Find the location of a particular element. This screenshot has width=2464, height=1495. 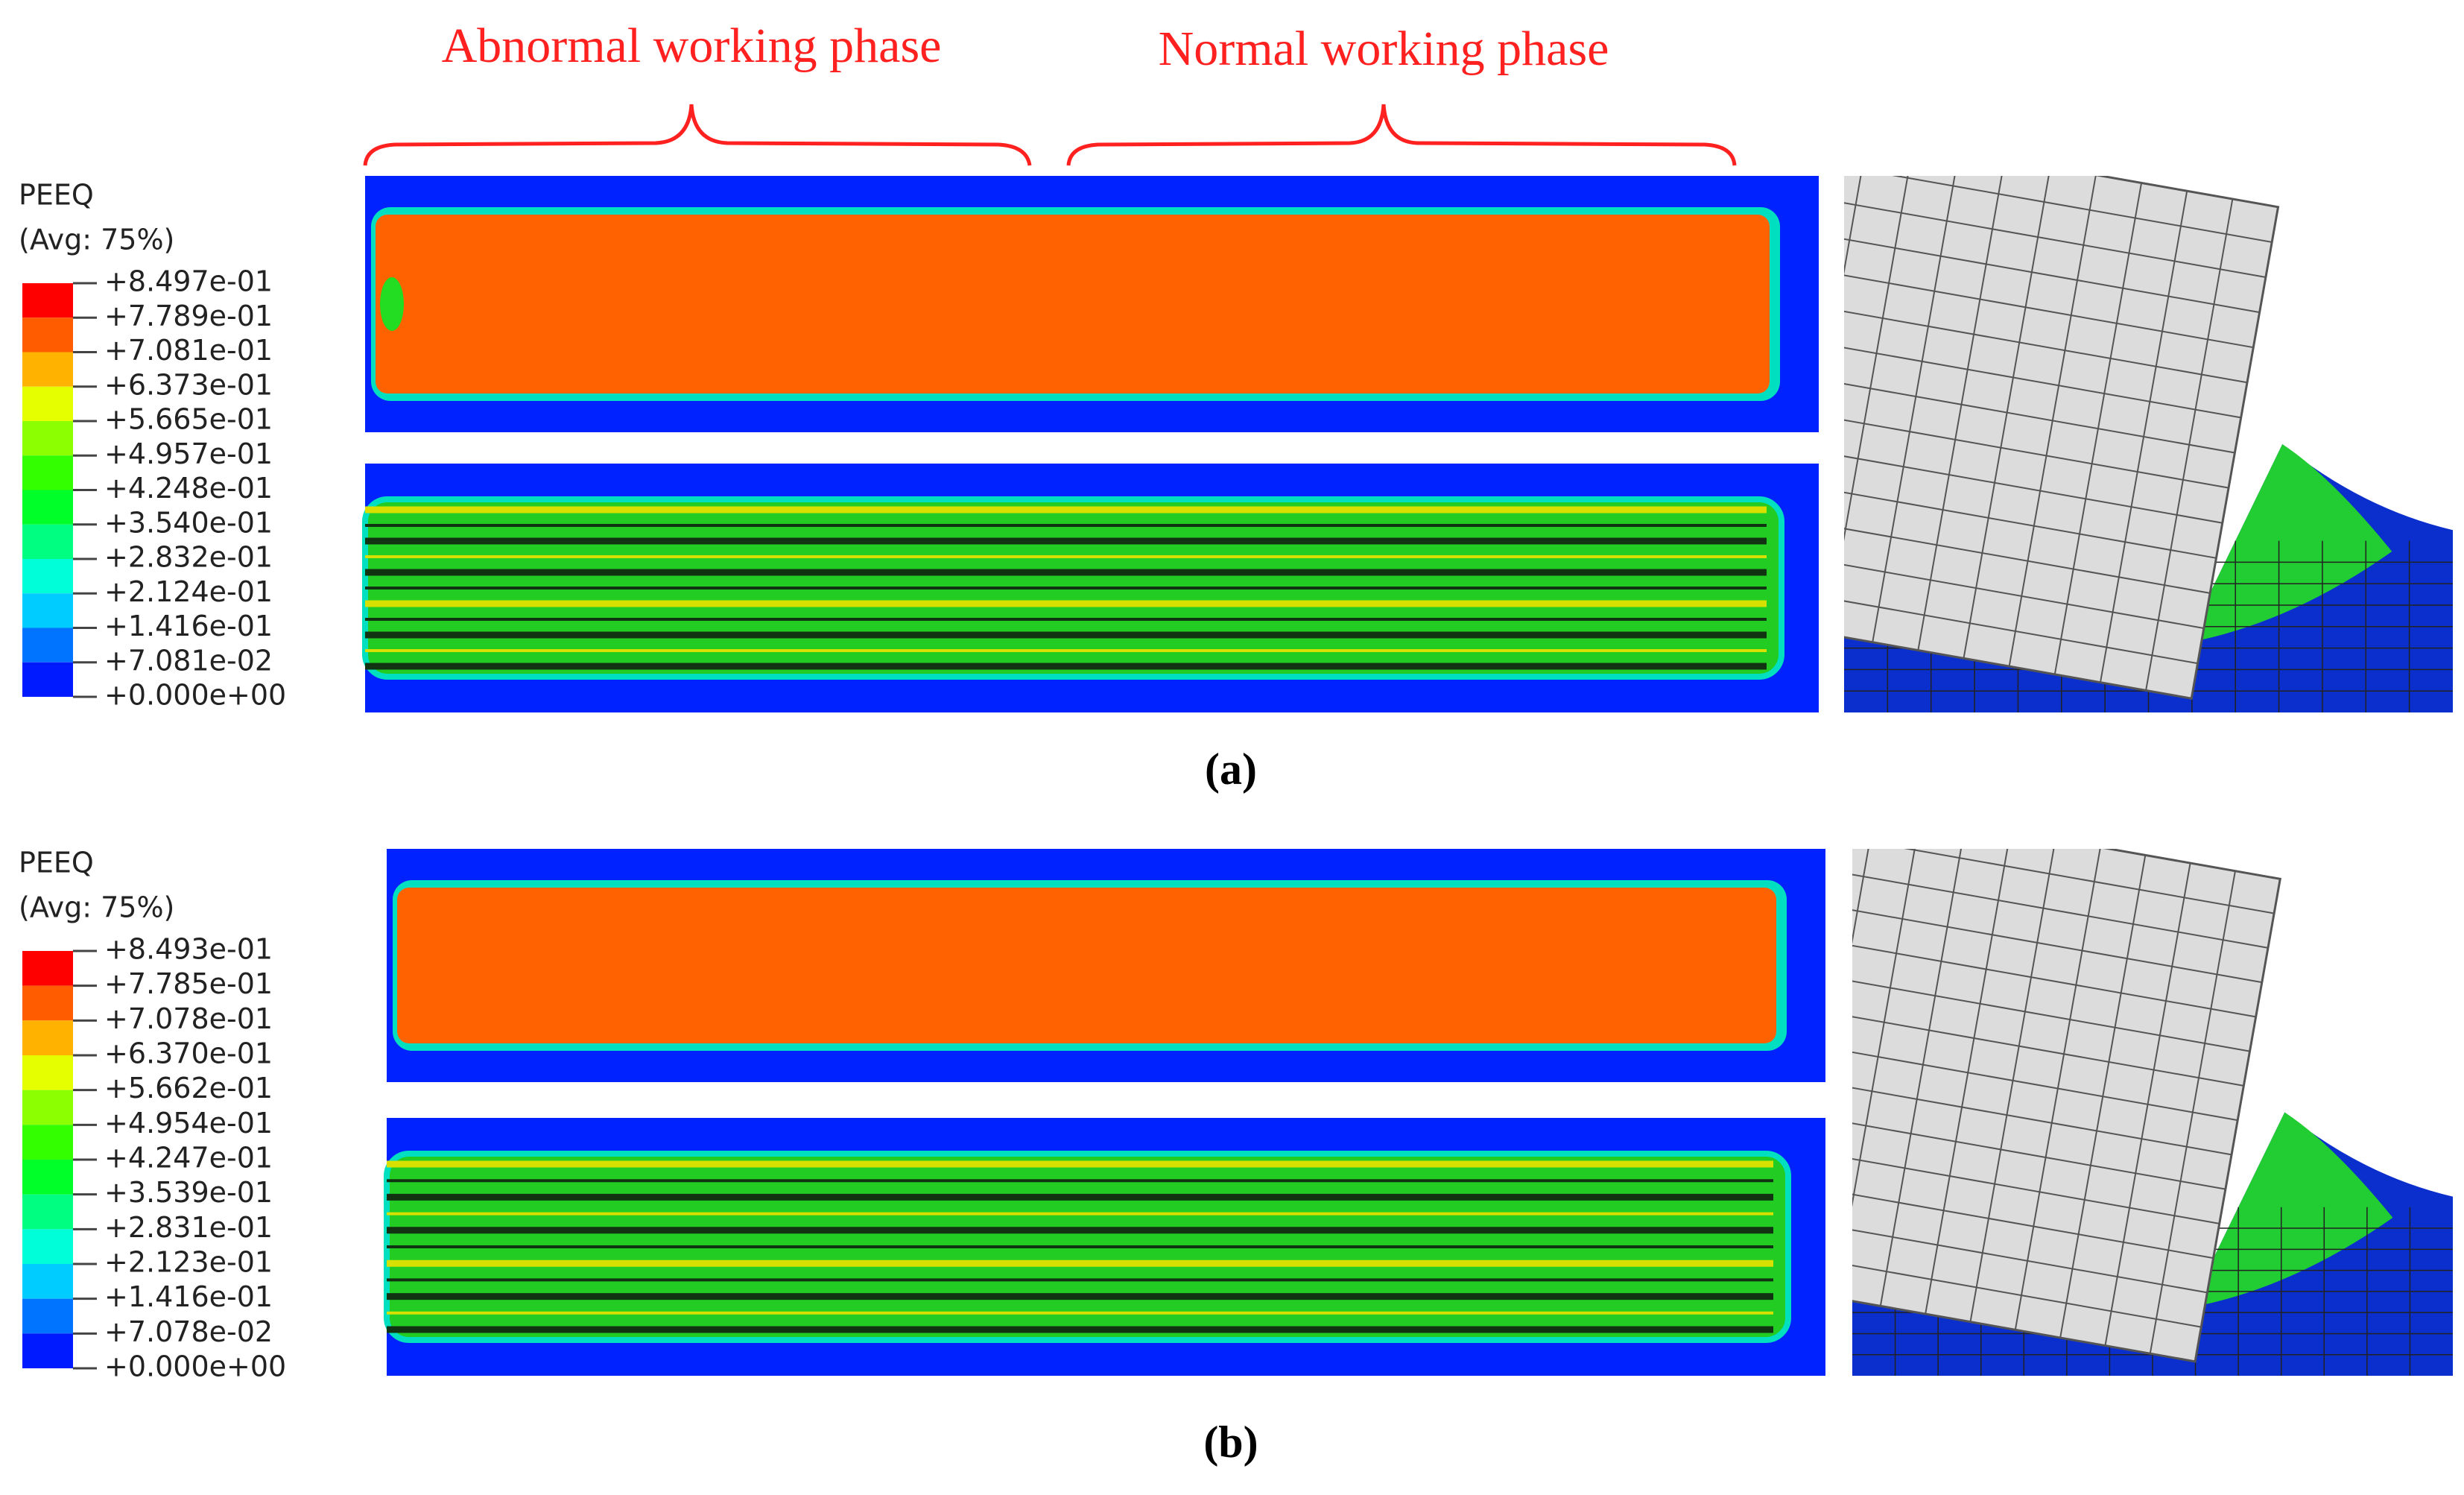

legend-label: +2.831e-01 is located at coordinates (188, 1227).